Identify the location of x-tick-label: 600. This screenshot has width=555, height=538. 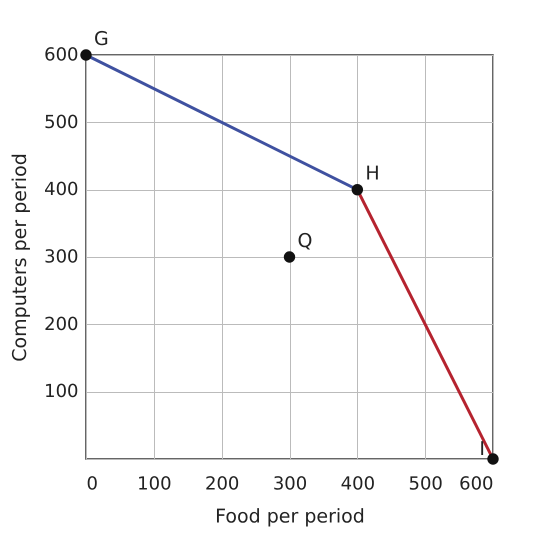
(476, 484).